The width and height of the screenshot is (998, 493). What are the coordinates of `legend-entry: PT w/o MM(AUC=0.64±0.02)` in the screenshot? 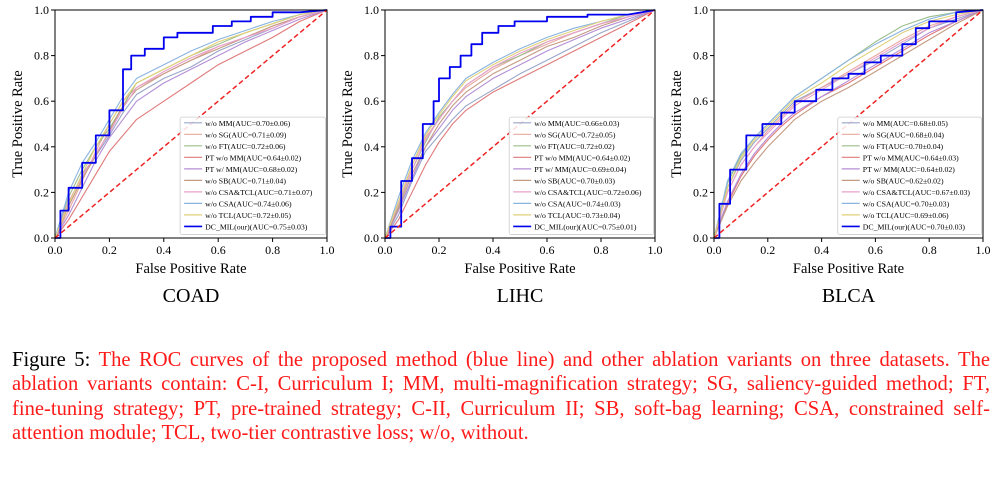 It's located at (582, 157).